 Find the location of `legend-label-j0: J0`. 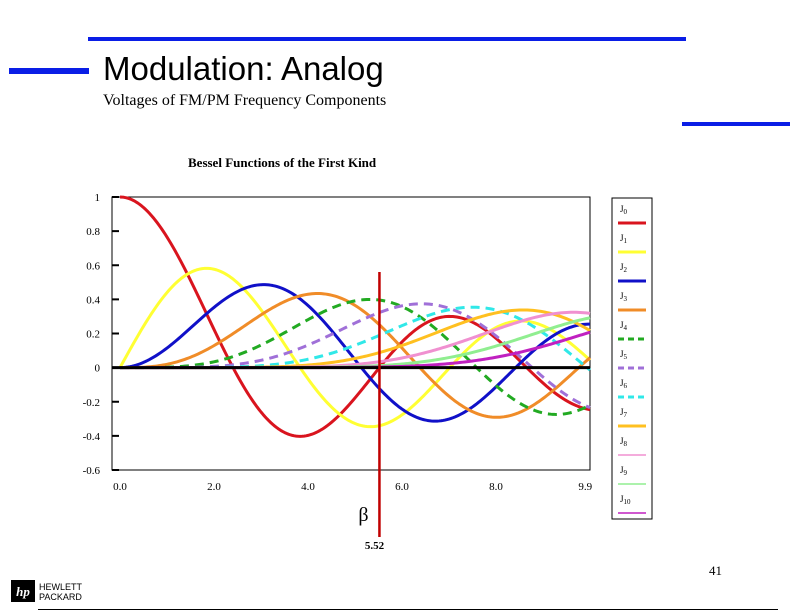

legend-label-j0: J0 is located at coordinates (624, 210).